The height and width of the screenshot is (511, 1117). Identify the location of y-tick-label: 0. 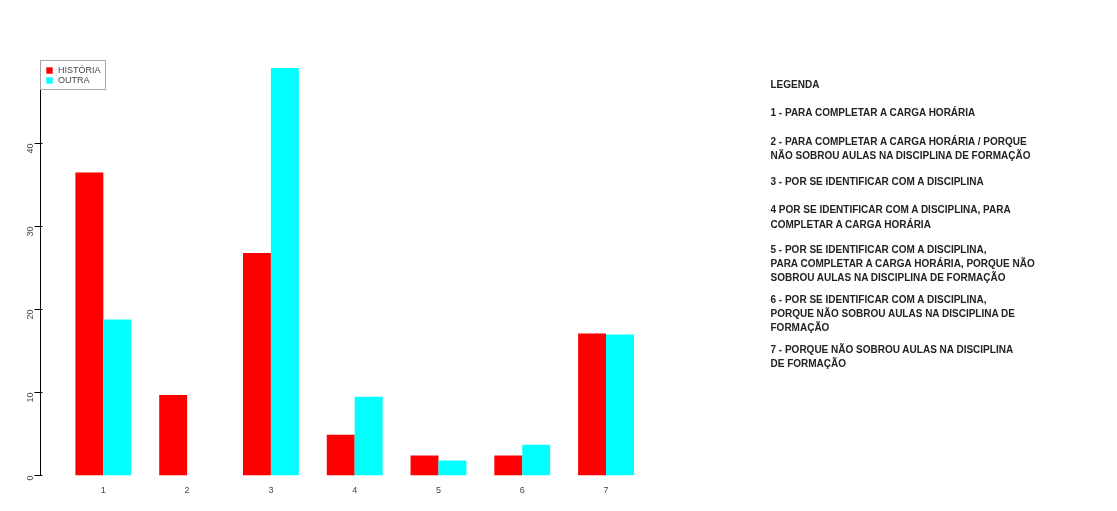
(29, 478).